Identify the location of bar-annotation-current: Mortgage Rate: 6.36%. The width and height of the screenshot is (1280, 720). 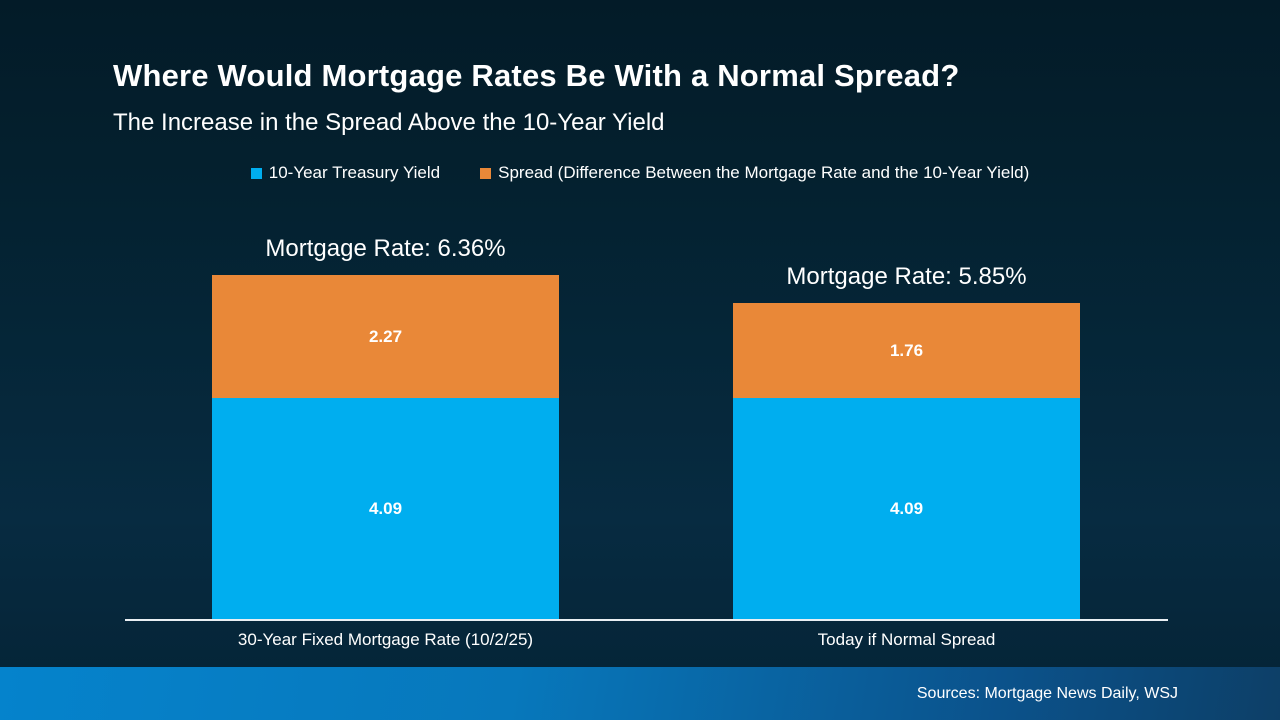
(385, 249).